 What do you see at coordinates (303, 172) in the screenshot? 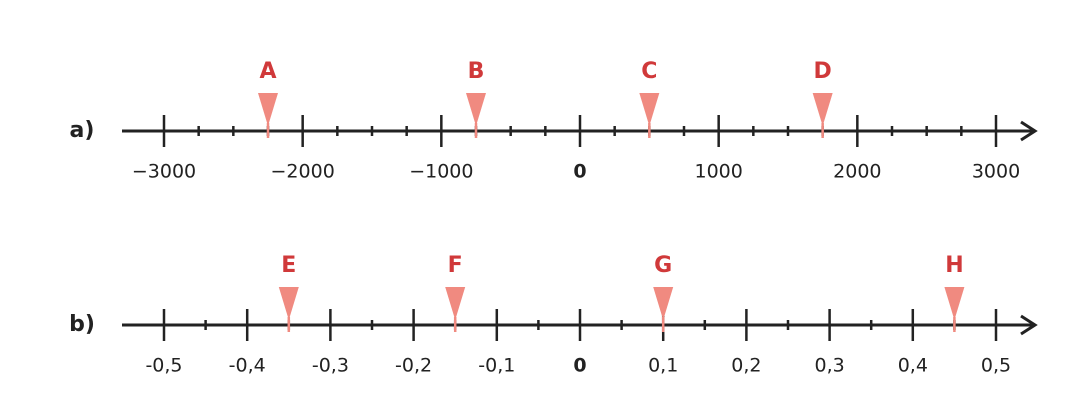
I see `tick-label: −2000` at bounding box center [303, 172].